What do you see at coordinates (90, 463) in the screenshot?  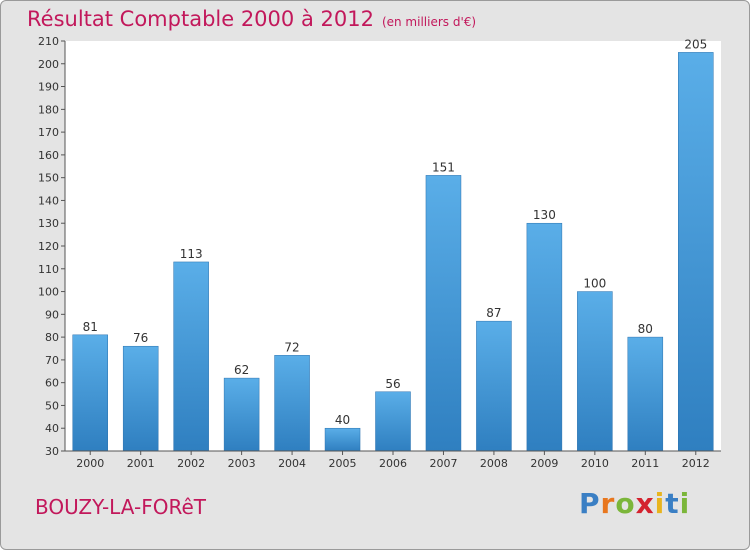 I see `x-tick-label: 2000` at bounding box center [90, 463].